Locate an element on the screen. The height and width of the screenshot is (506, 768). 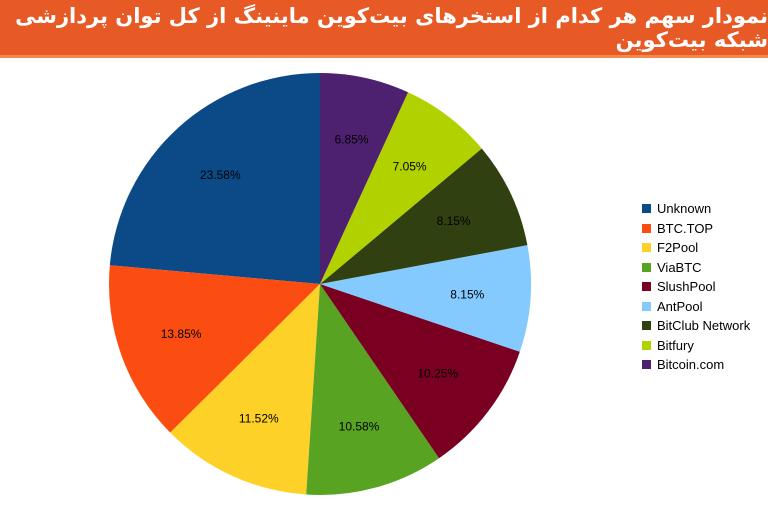
slice-label-antpool: 8.15% is located at coordinates (467, 295).